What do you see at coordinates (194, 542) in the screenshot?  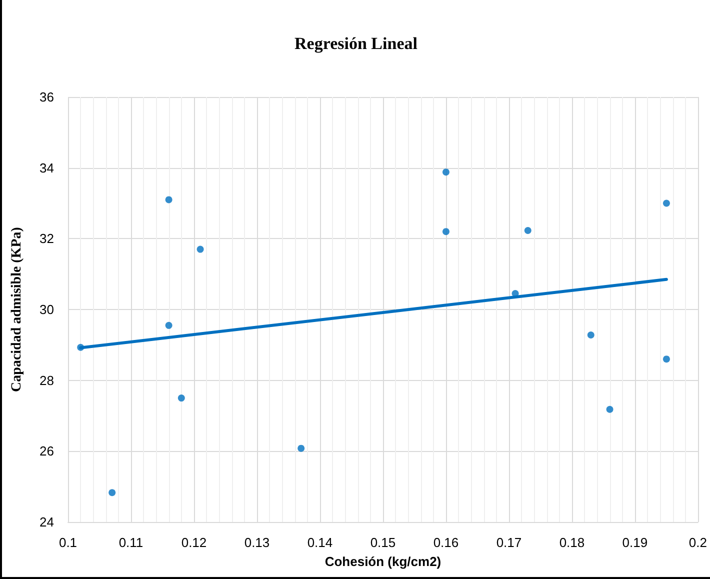 I see `x-tick-label: 0.12` at bounding box center [194, 542].